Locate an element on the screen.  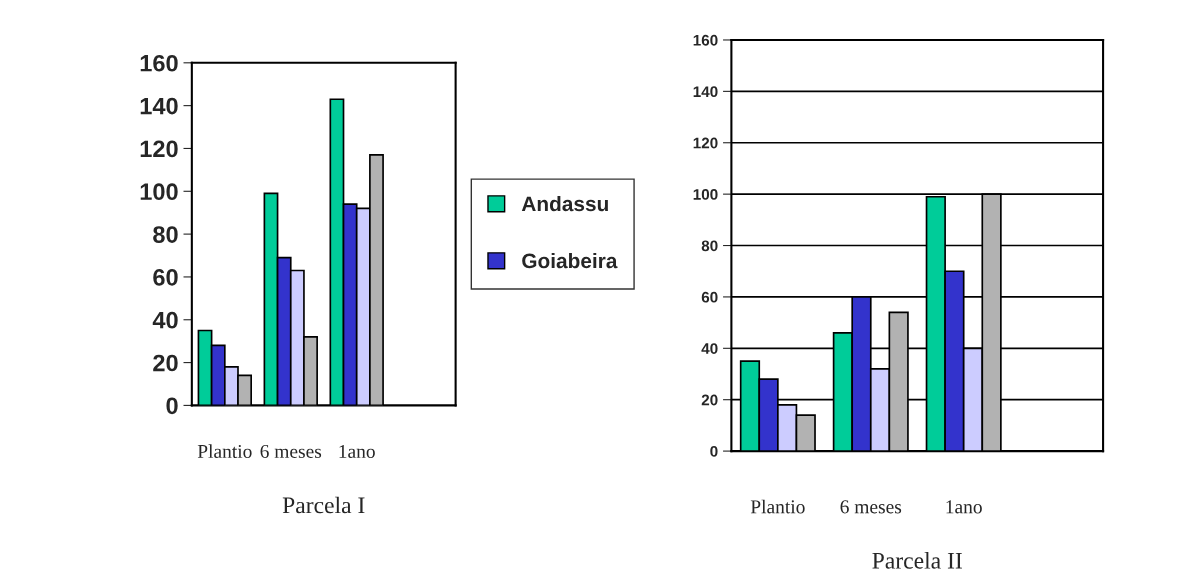
x-axis-title: Parcela I is located at coordinates (323, 505).